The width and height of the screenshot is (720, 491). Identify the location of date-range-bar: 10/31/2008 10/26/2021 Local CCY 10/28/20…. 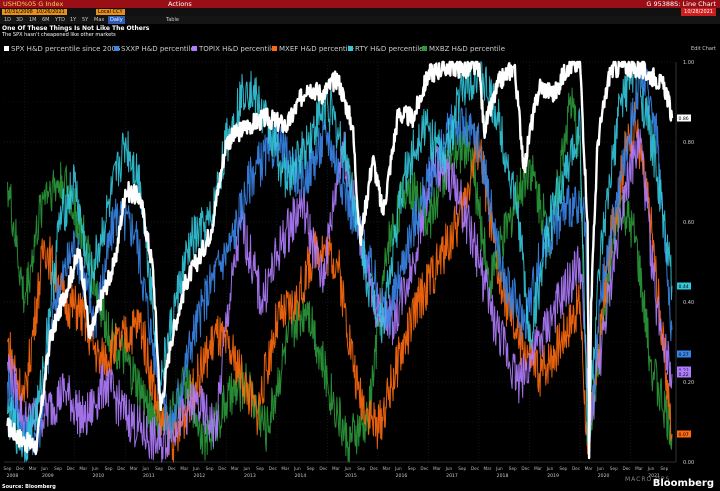
(360, 12).